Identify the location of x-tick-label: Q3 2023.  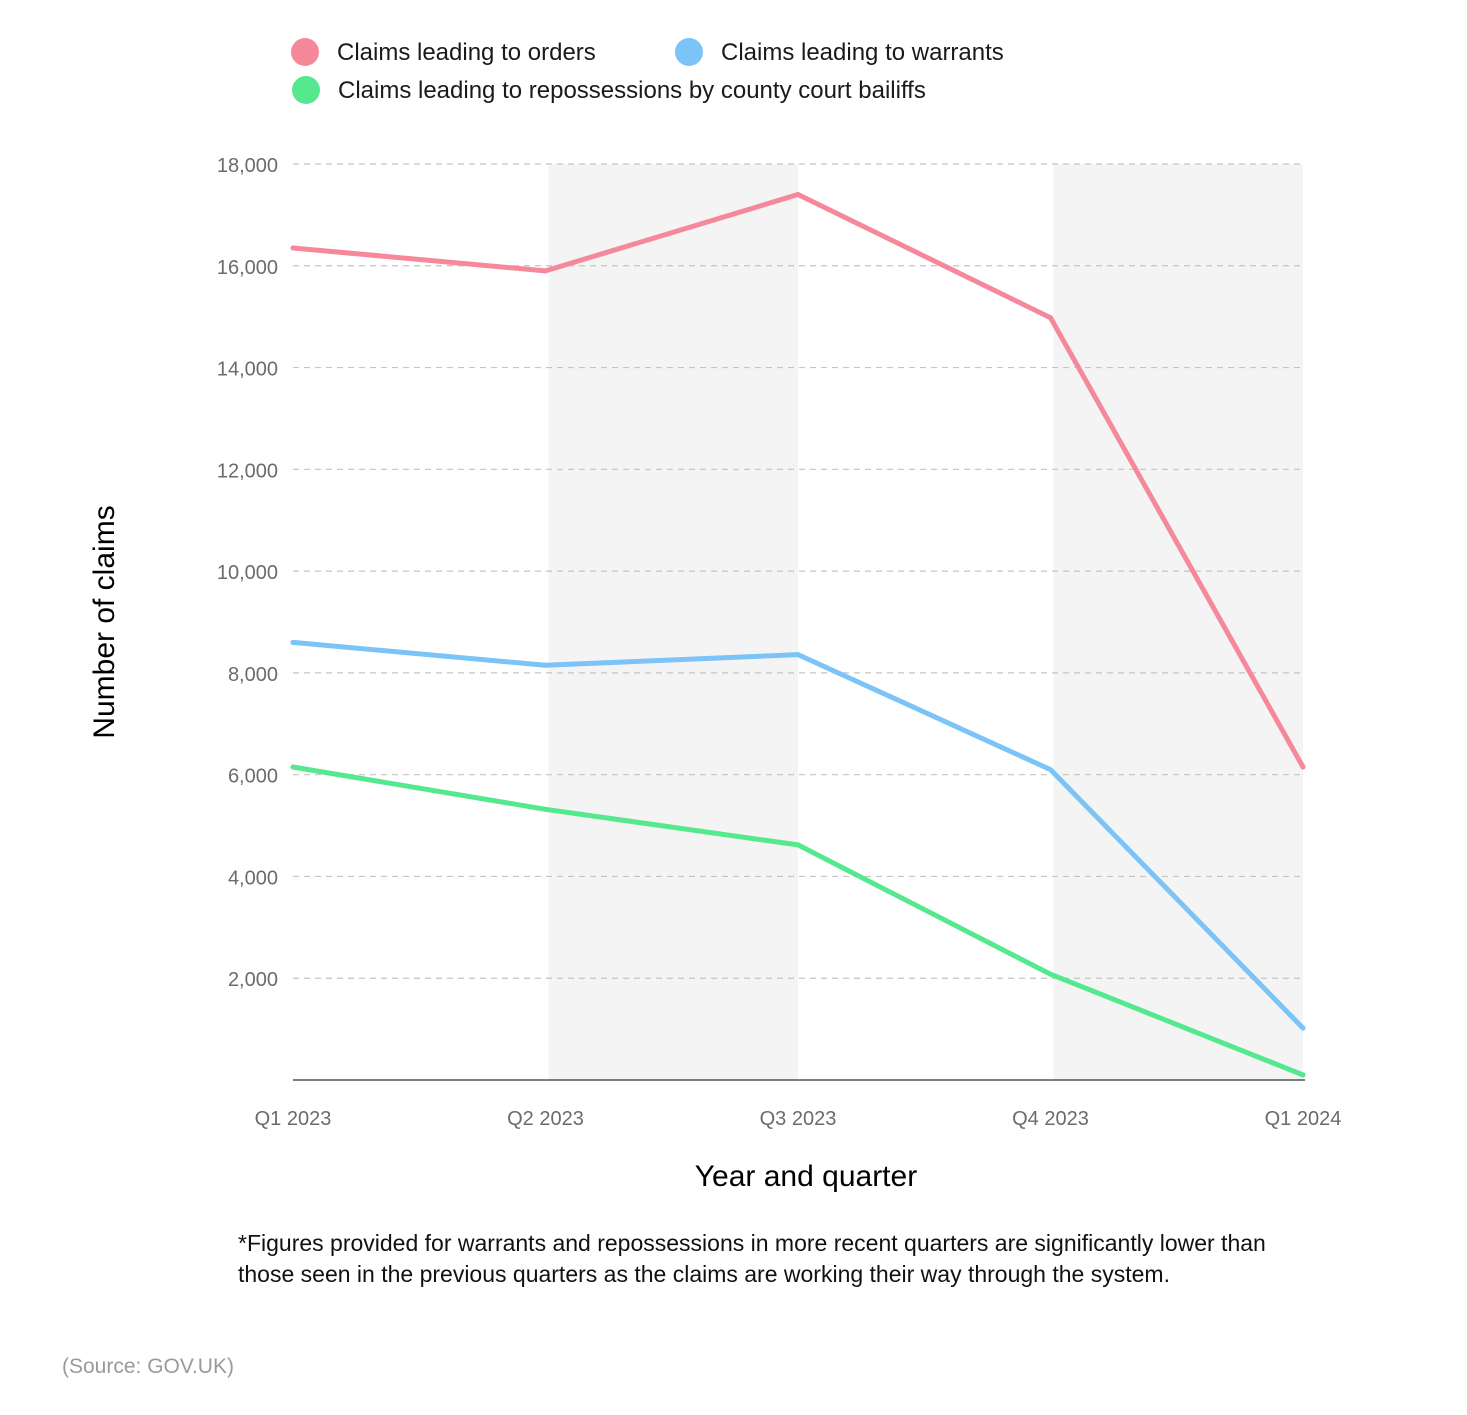
(798, 1119).